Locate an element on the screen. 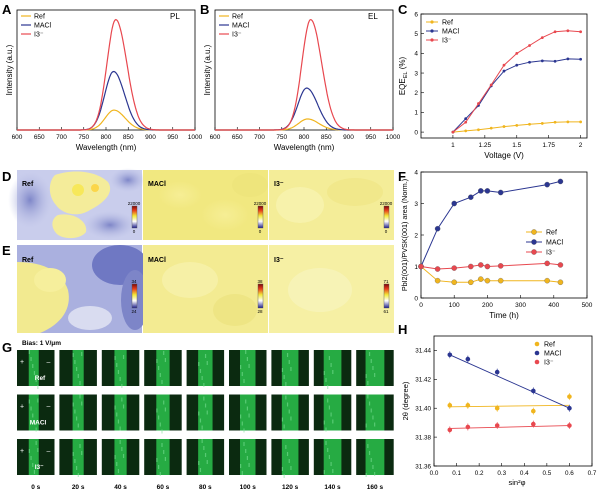 This screenshot has height=498, width=600. pl-series-2-line is located at coordinates (106, 100).